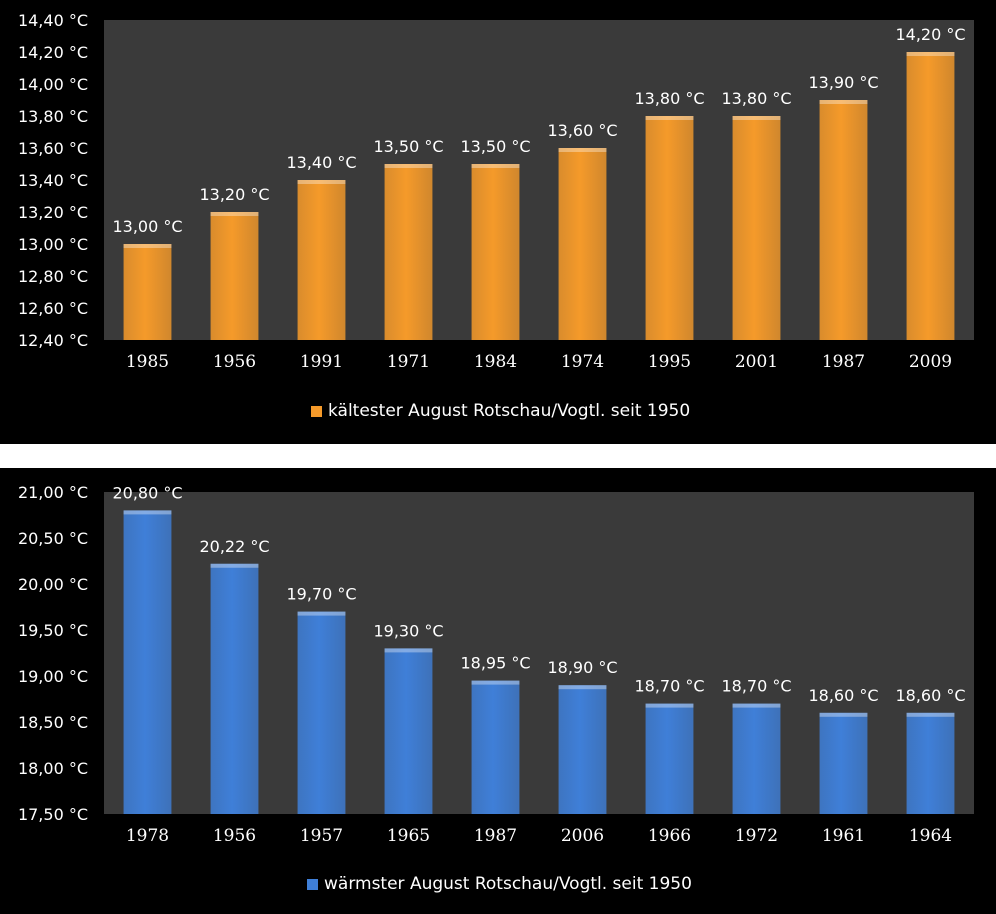 Image resolution: width=996 pixels, height=914 pixels. What do you see at coordinates (53, 492) in the screenshot?
I see `warm-y-tick-label: 21,00 °C` at bounding box center [53, 492].